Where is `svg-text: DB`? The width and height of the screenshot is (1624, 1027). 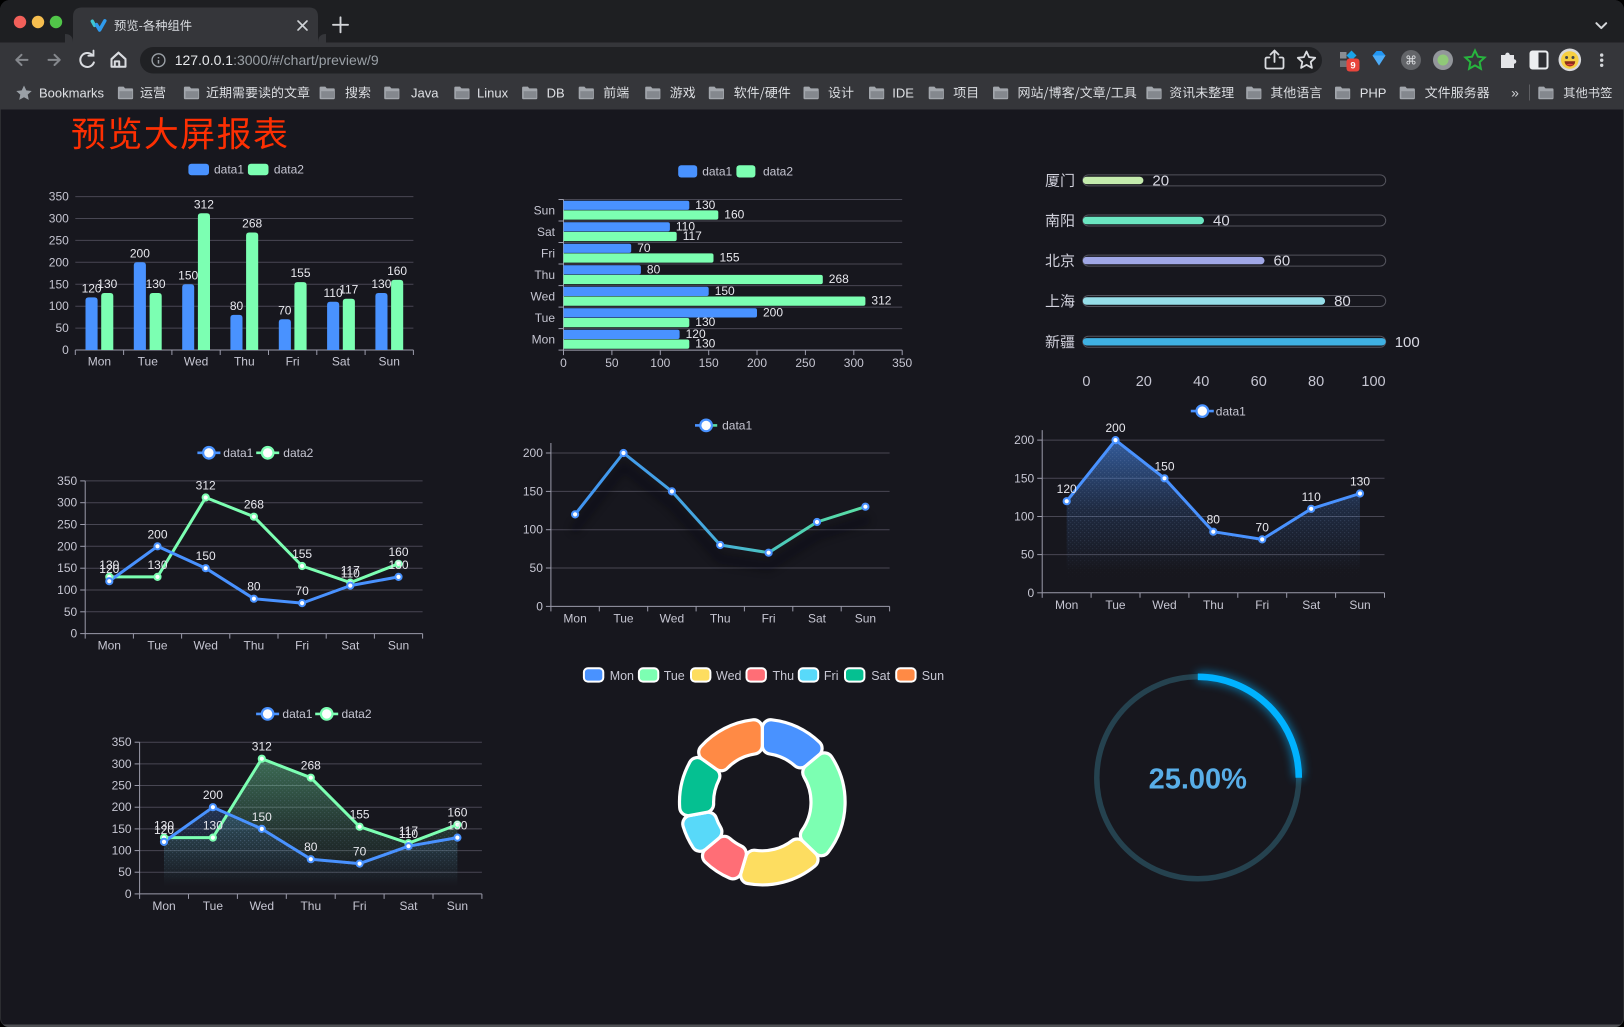 svg-text: DB is located at coordinates (556, 92).